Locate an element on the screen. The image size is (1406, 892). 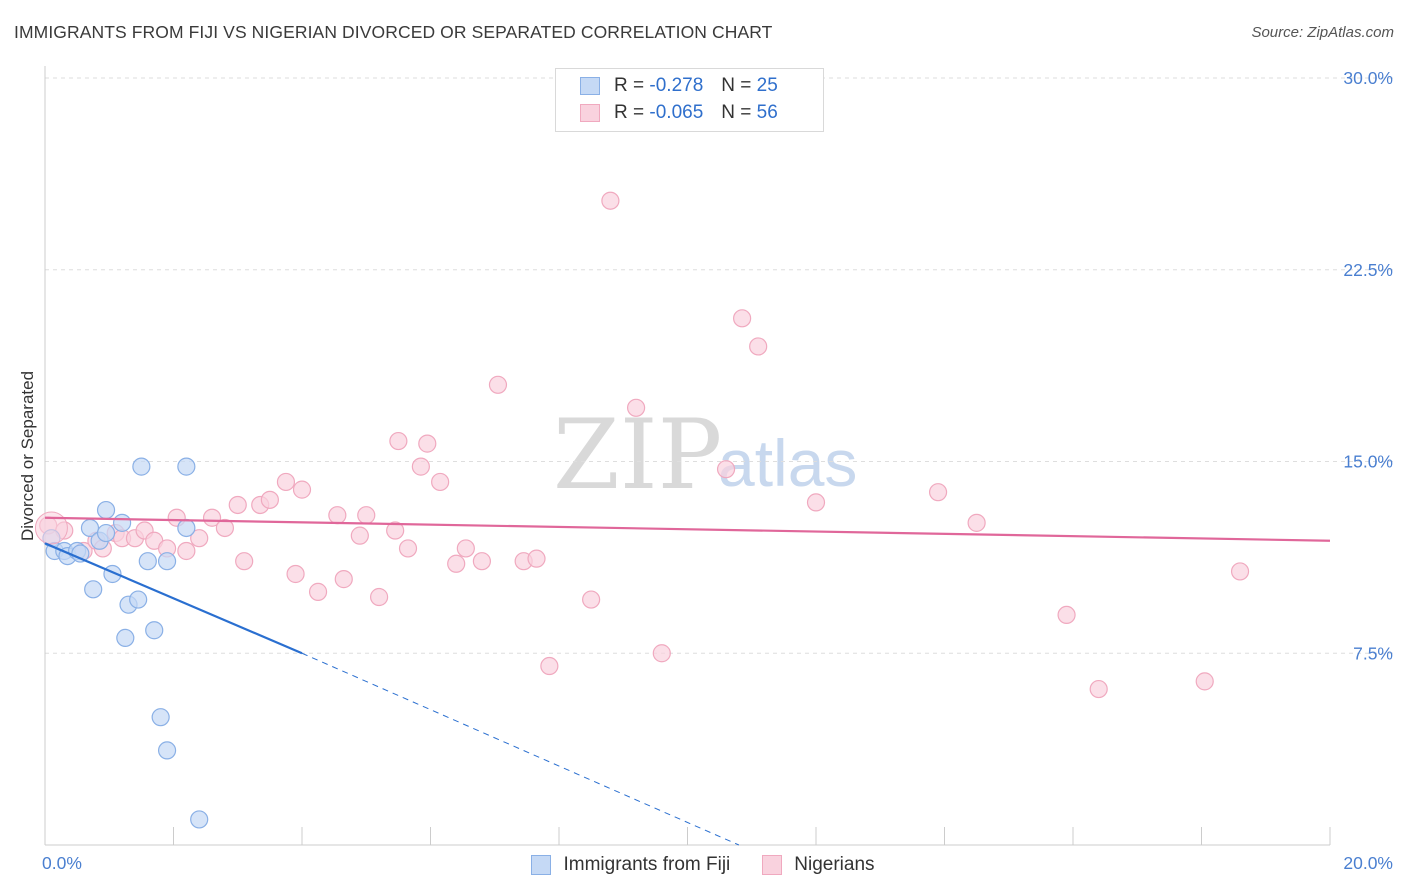
nigeria-swatch is located at coordinates (590, 113).